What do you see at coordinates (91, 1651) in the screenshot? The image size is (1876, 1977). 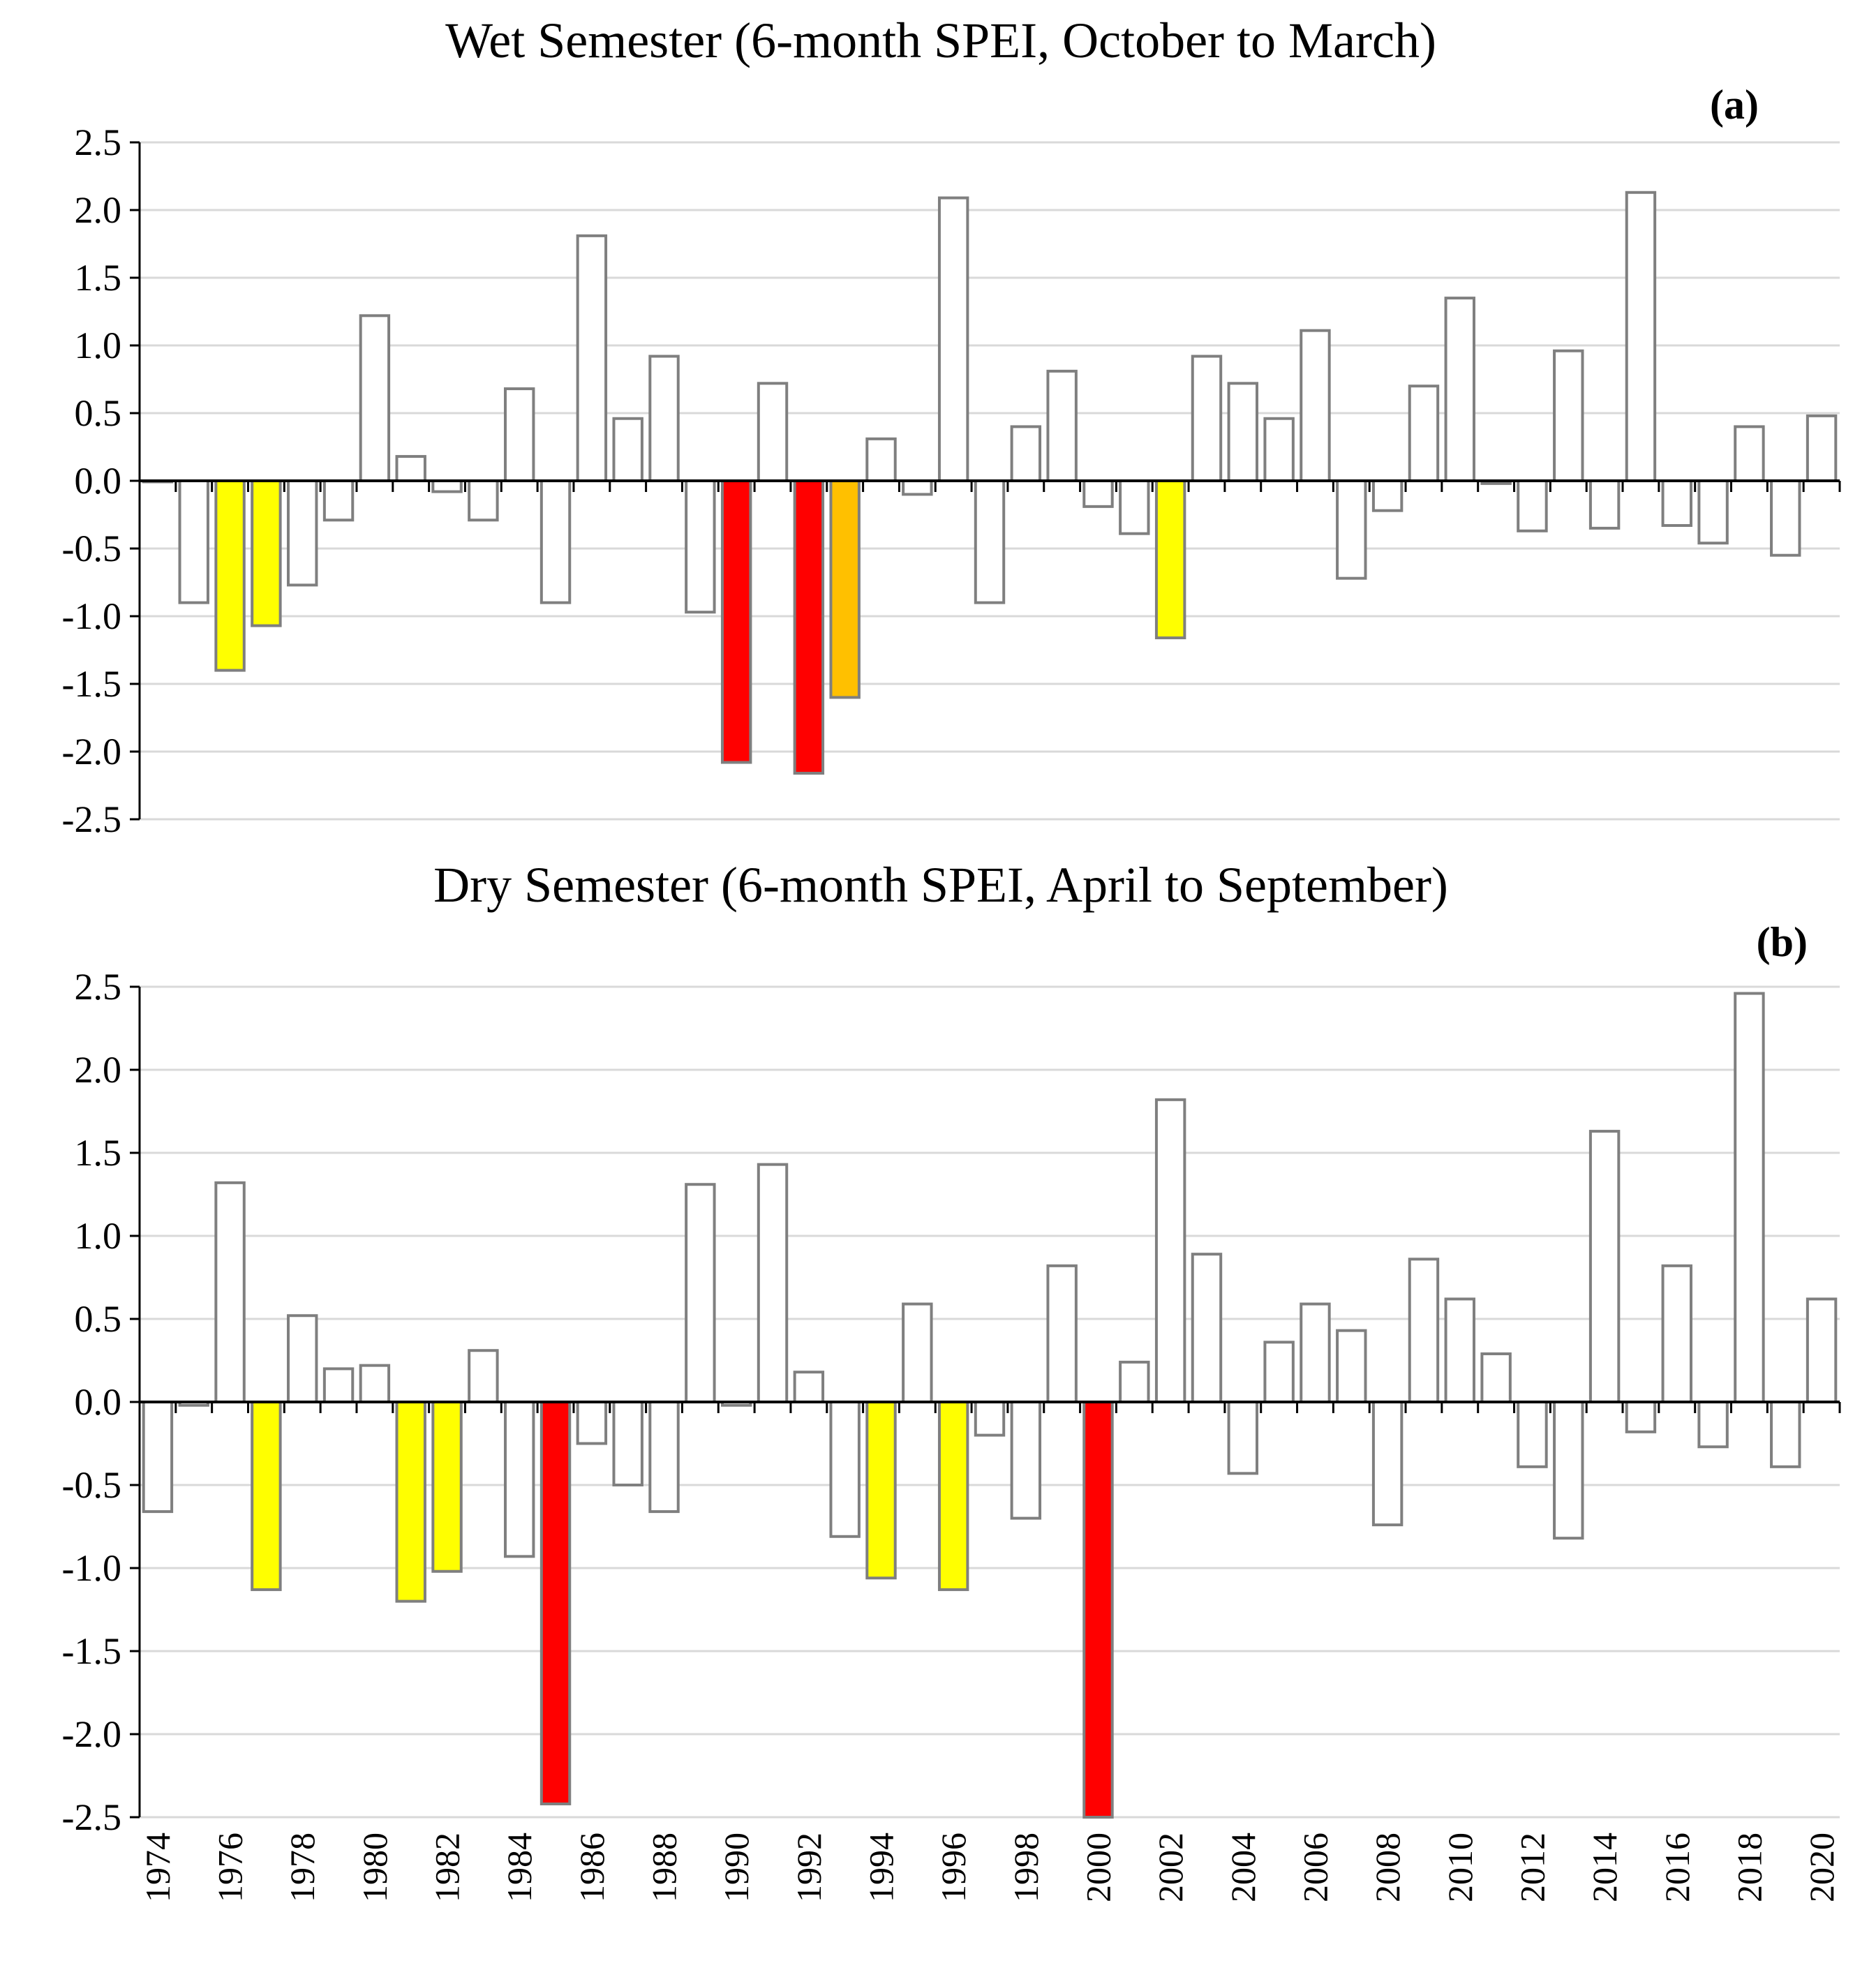 I see `y-tick-label: -1.5` at bounding box center [91, 1651].